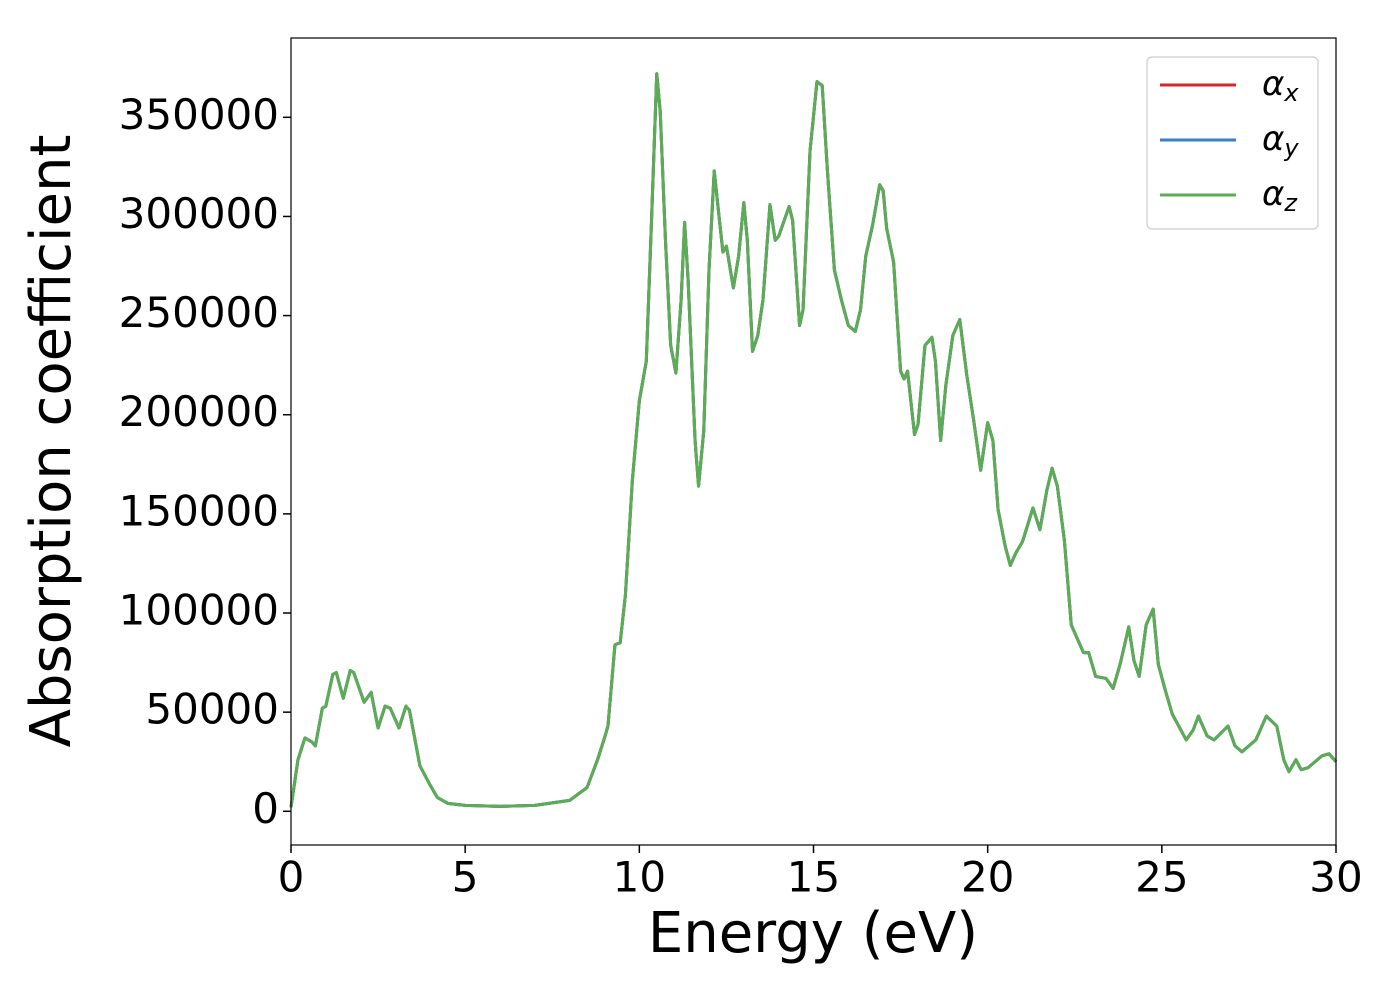 This screenshot has height=1000, width=1400. Describe the element at coordinates (1232, 143) in the screenshot. I see `legend-box` at that location.